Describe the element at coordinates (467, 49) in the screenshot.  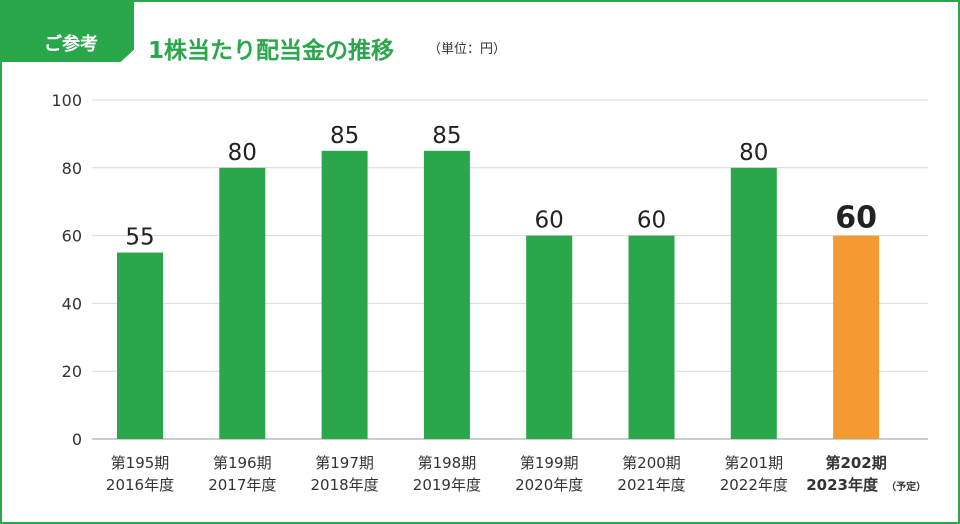
I see `unit-label: （単位：円）` at that location.